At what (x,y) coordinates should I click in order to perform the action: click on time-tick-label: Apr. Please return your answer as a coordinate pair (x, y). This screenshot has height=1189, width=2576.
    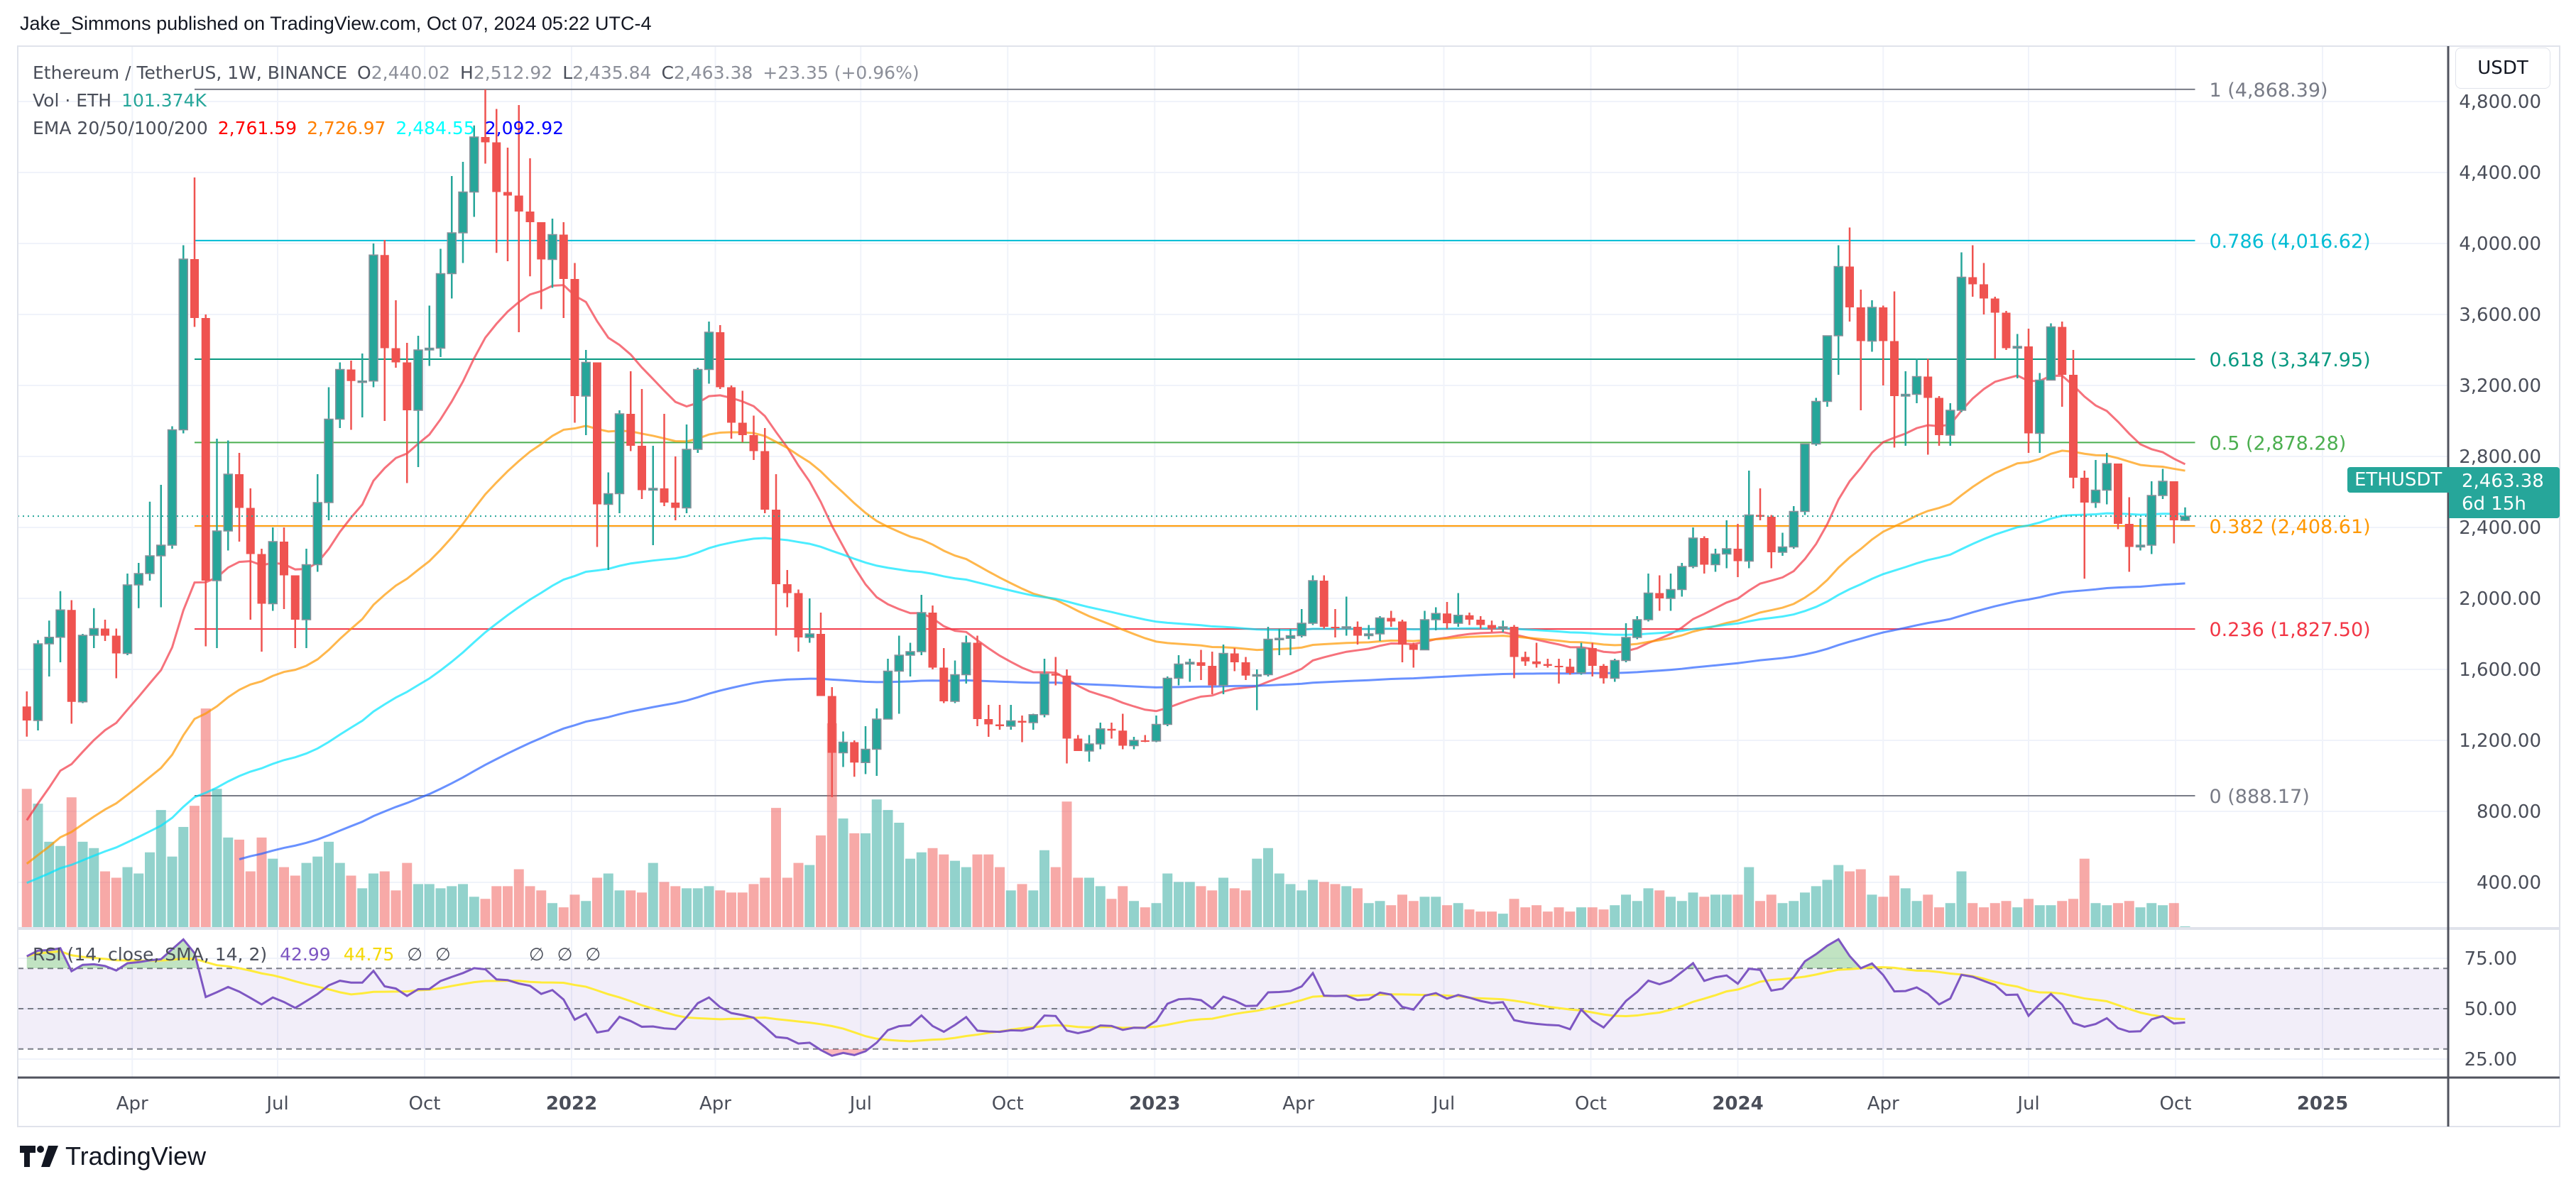
    Looking at the image, I should click on (132, 1104).